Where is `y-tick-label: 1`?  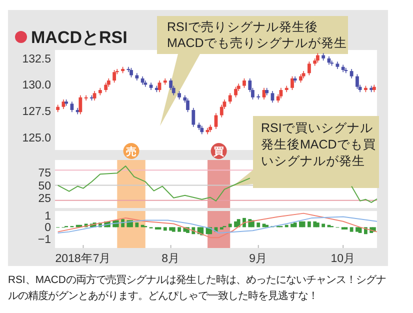
y-tick-label: 1 is located at coordinates (47, 216).